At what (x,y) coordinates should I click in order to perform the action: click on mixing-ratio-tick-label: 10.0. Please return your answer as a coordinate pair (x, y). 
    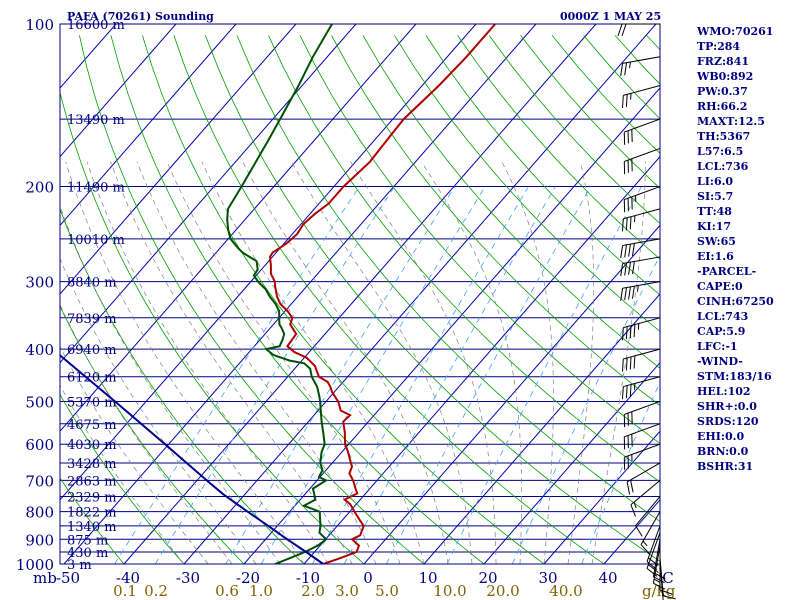
    Looking at the image, I should click on (449, 591).